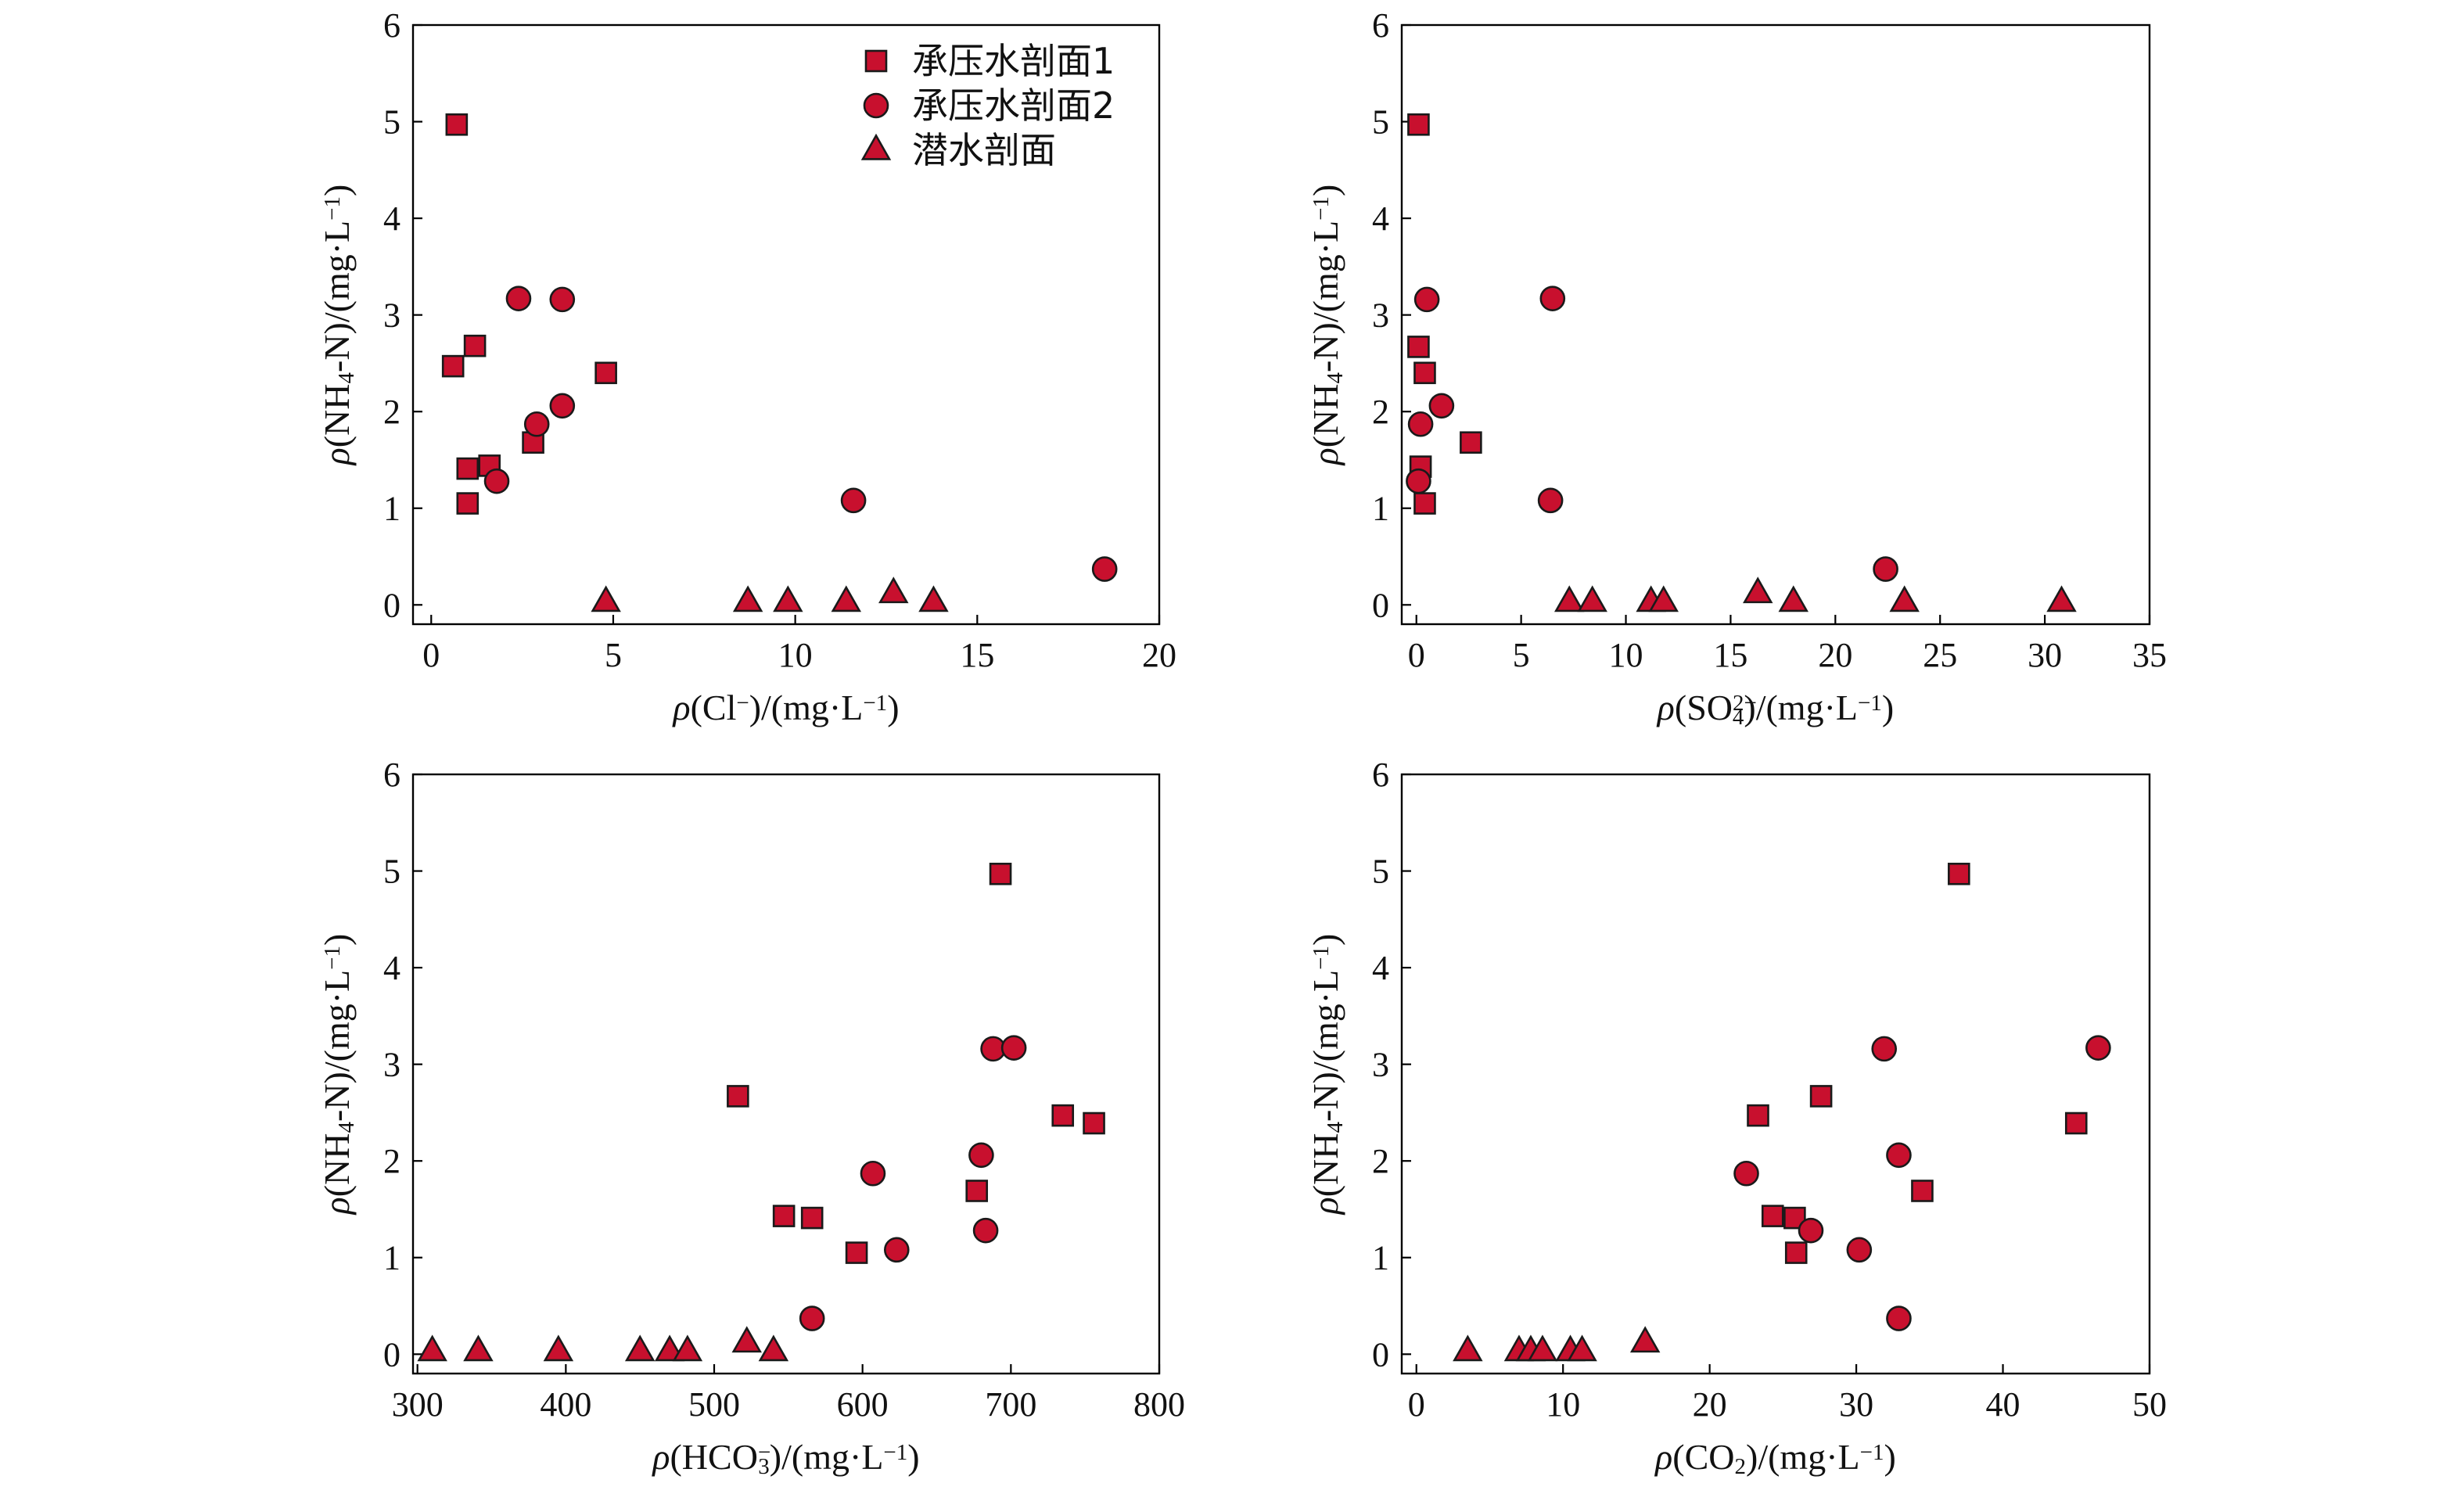 Image resolution: width=2464 pixels, height=1494 pixels. Describe the element at coordinates (714, 707) in the screenshot. I see `axis-label-part: (Cl` at that location.